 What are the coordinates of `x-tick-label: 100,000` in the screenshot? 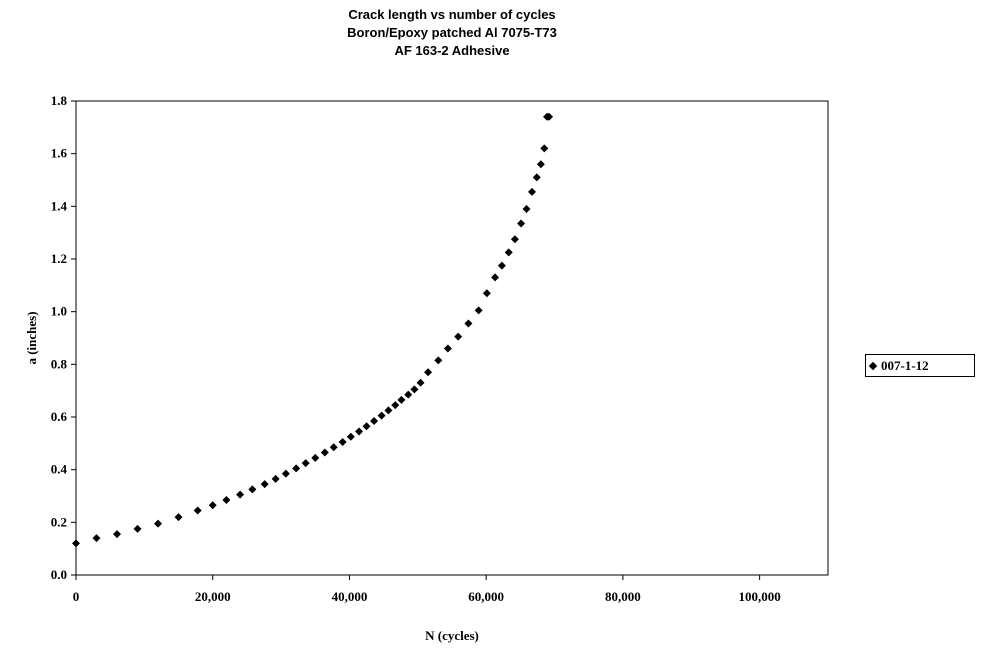 It's located at (760, 596).